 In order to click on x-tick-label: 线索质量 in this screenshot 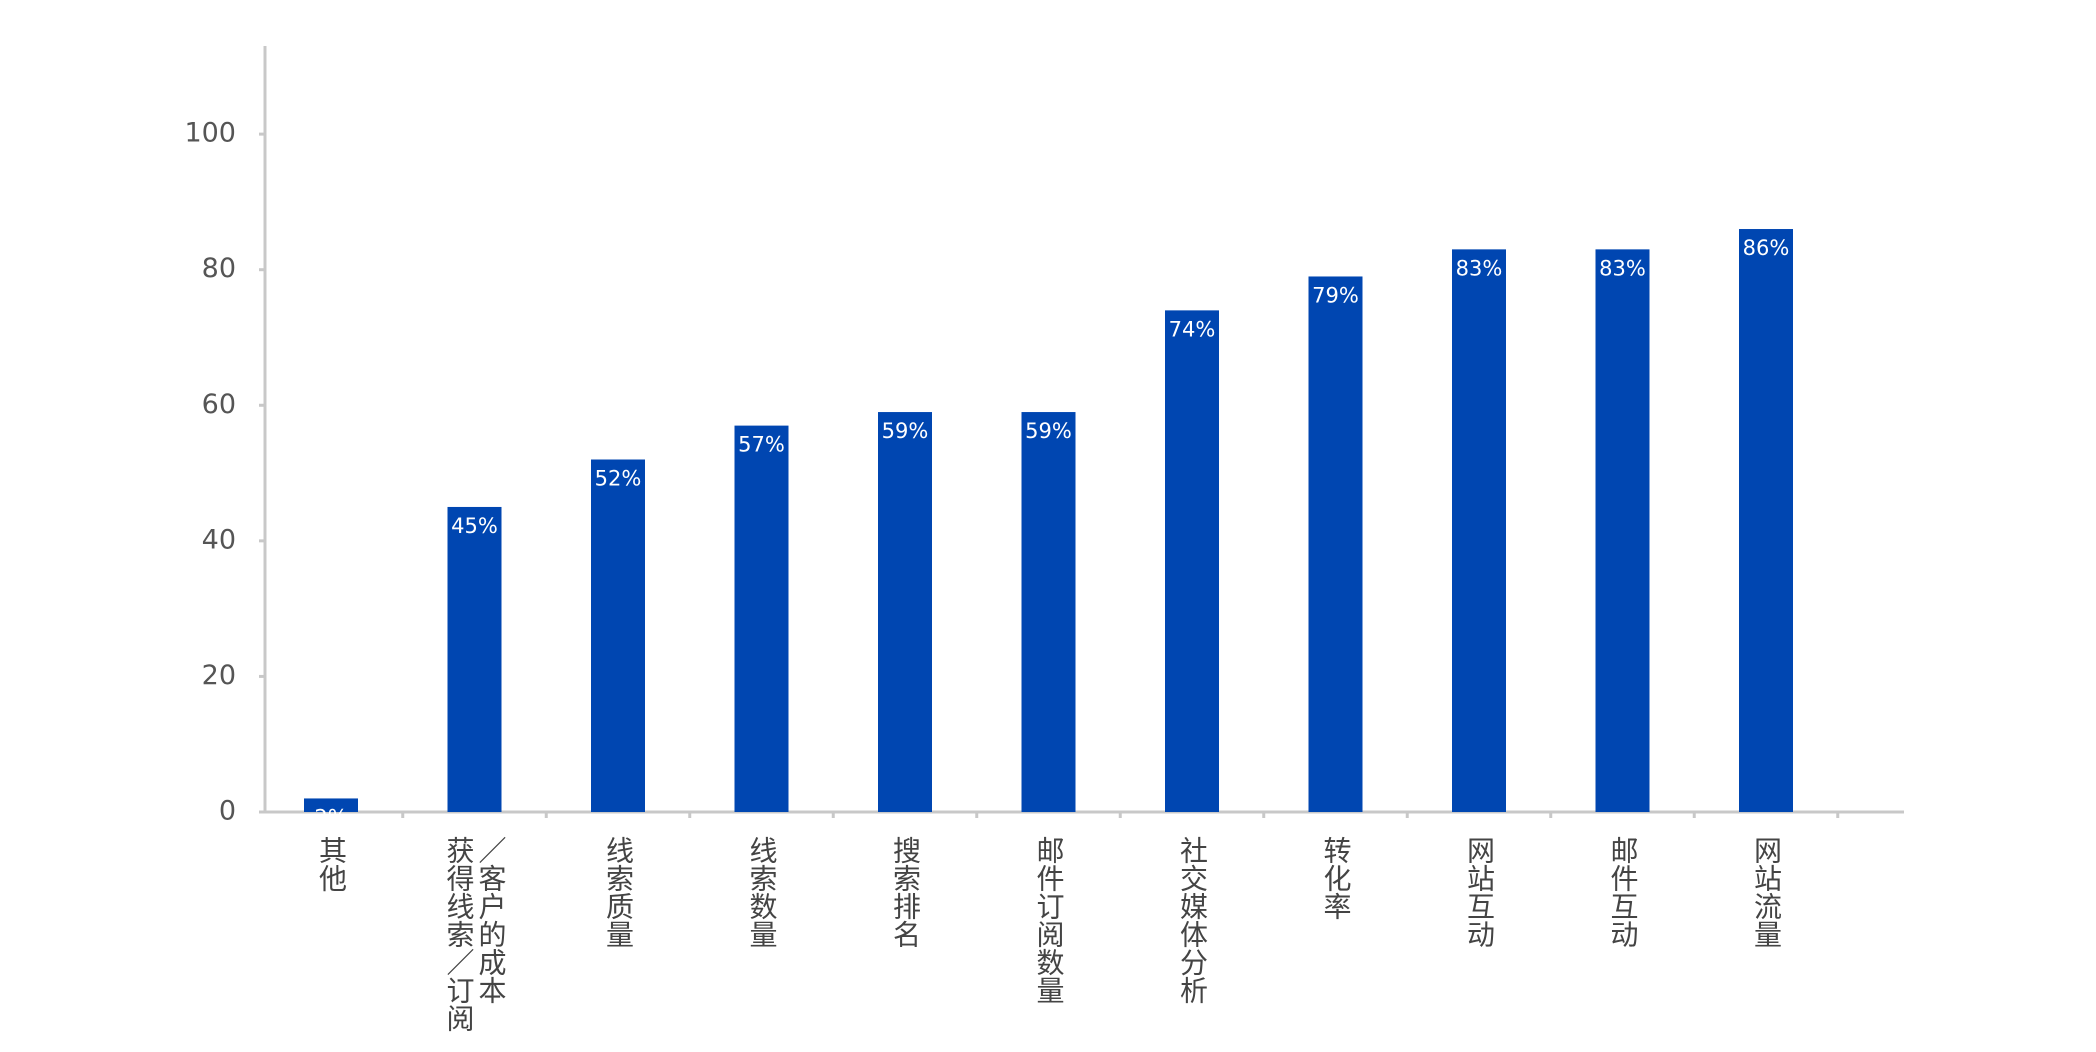, I will do `click(618, 892)`.